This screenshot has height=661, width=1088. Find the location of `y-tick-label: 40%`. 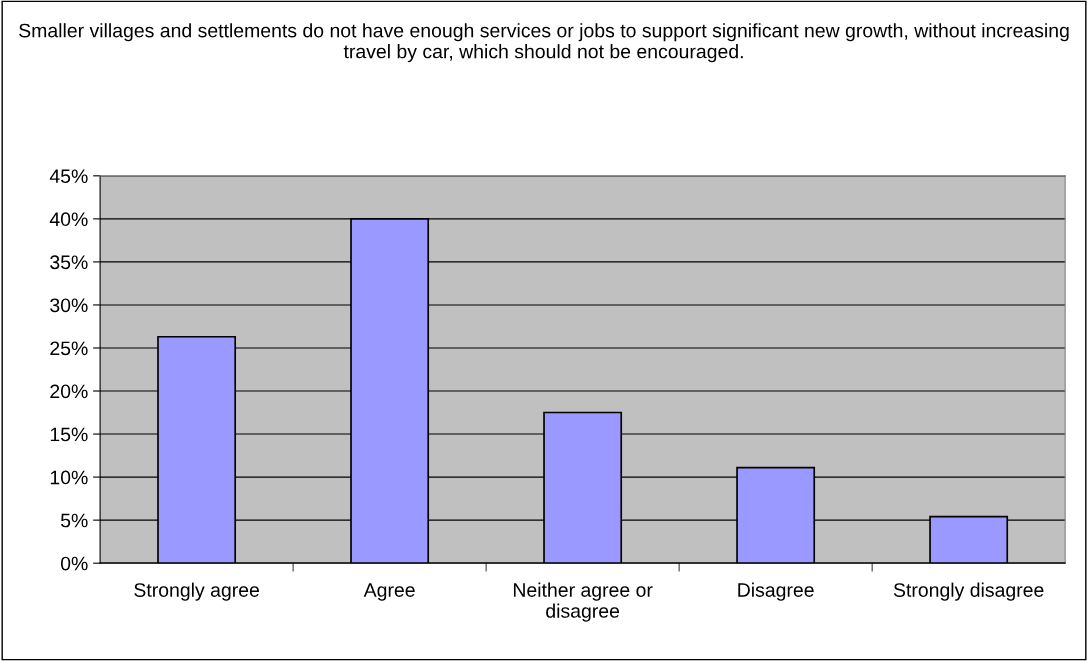

y-tick-label: 40% is located at coordinates (68, 219).